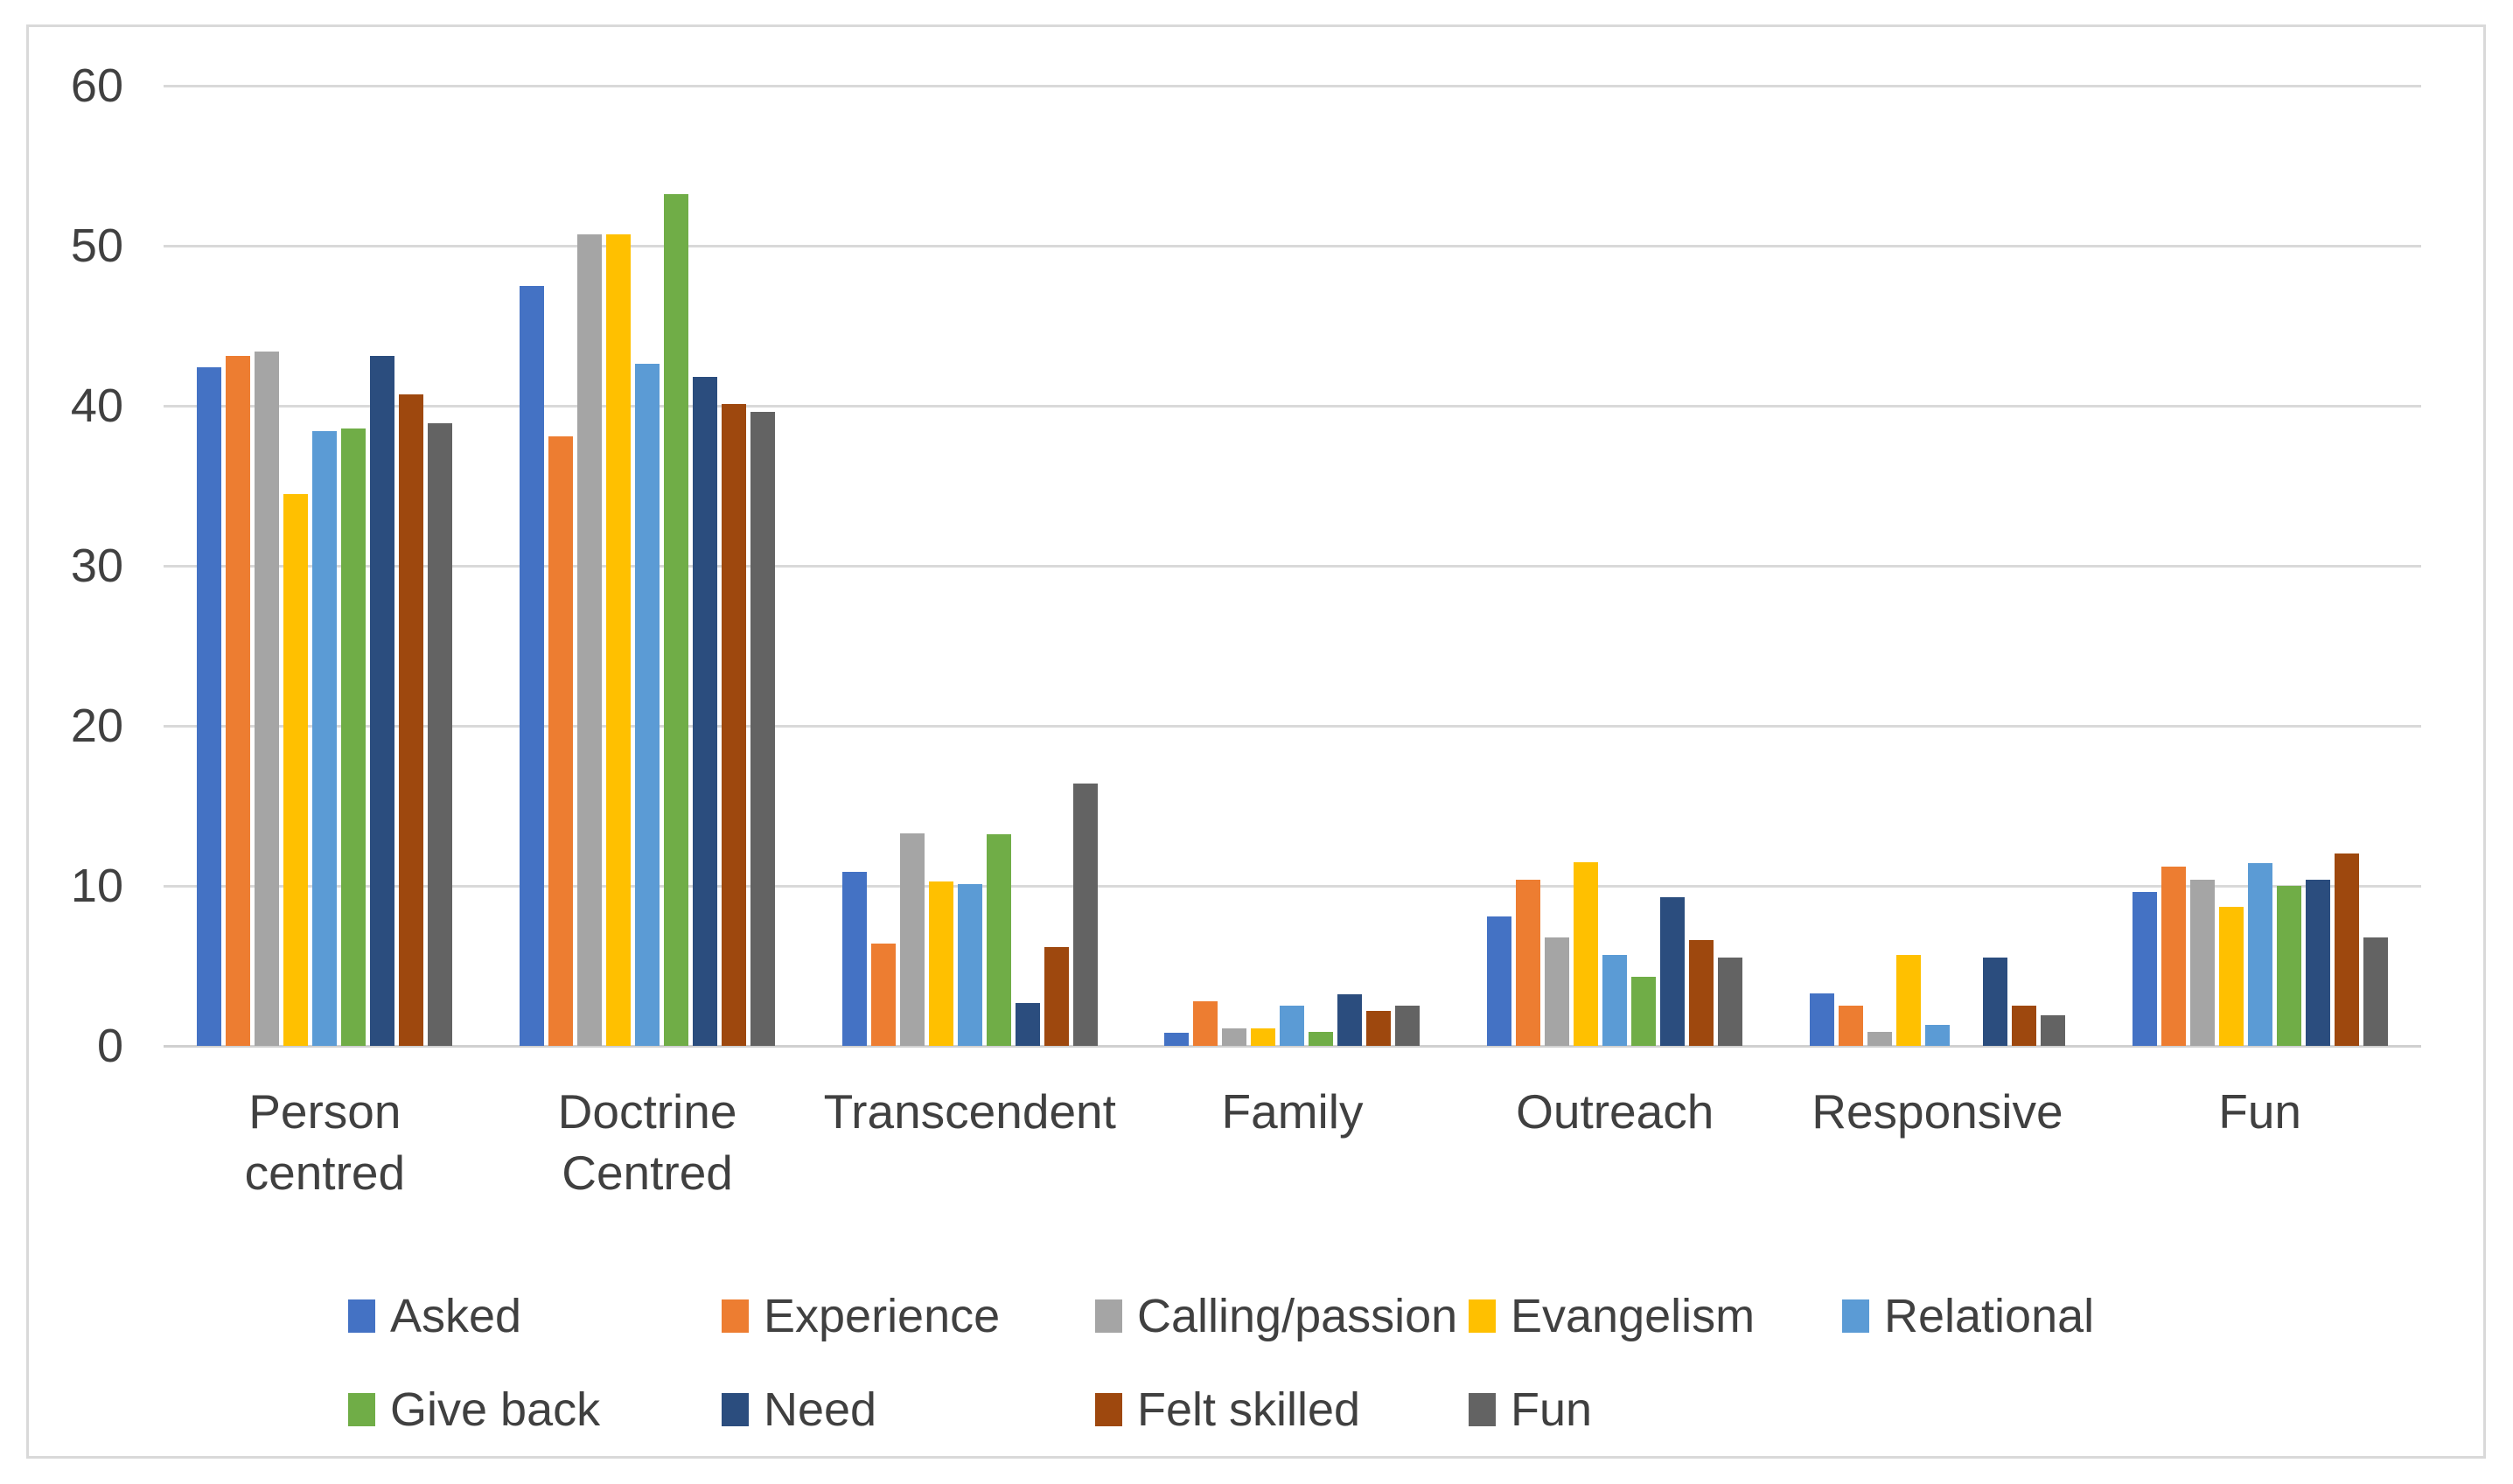 Image resolution: width=2513 pixels, height=1484 pixels. I want to click on y-tick-label: 40, so click(97, 406).